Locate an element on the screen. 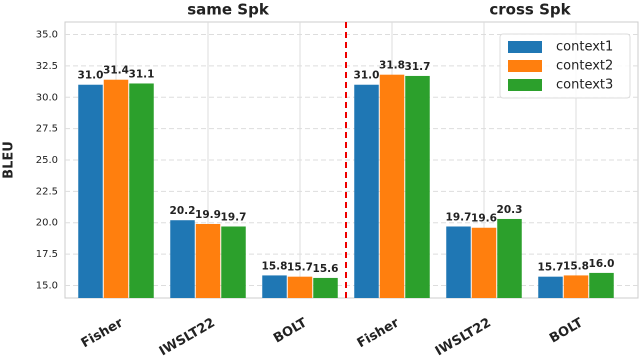 This screenshot has width=640, height=356. y-tick-label: 25.0 is located at coordinates (47, 160).